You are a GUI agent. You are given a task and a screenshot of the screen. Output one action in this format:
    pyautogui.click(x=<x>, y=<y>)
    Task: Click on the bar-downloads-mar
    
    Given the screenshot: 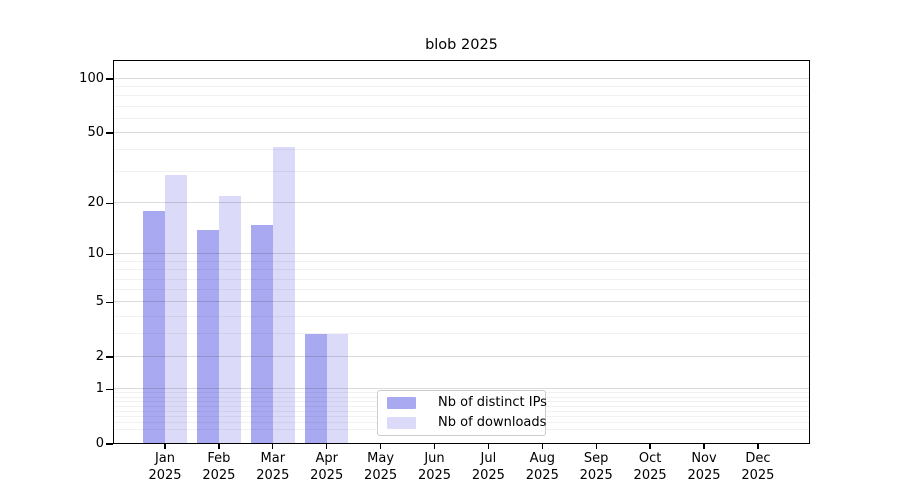 What is the action you would take?
    pyautogui.click(x=283, y=295)
    